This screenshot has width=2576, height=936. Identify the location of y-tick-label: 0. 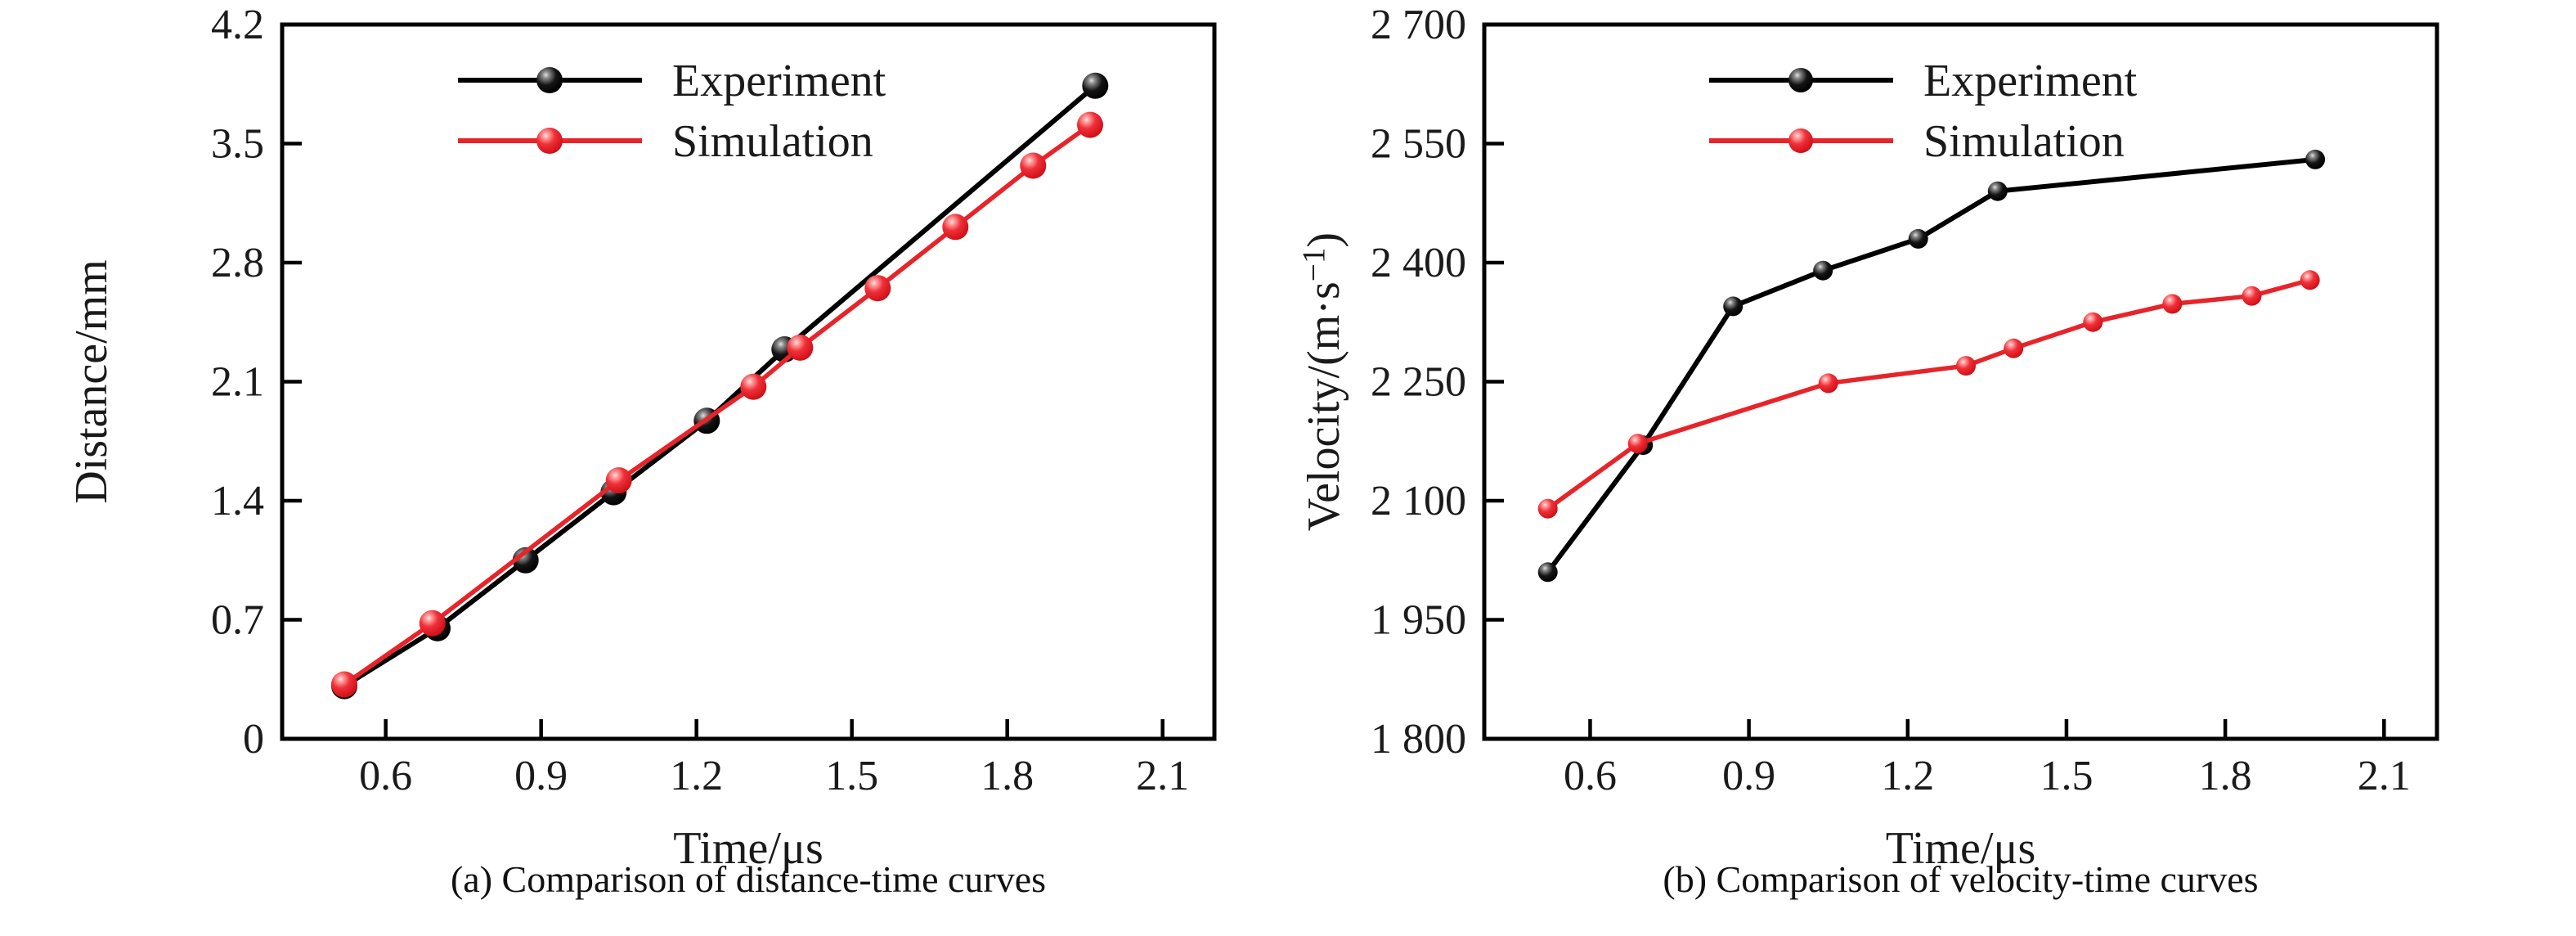
(253, 740).